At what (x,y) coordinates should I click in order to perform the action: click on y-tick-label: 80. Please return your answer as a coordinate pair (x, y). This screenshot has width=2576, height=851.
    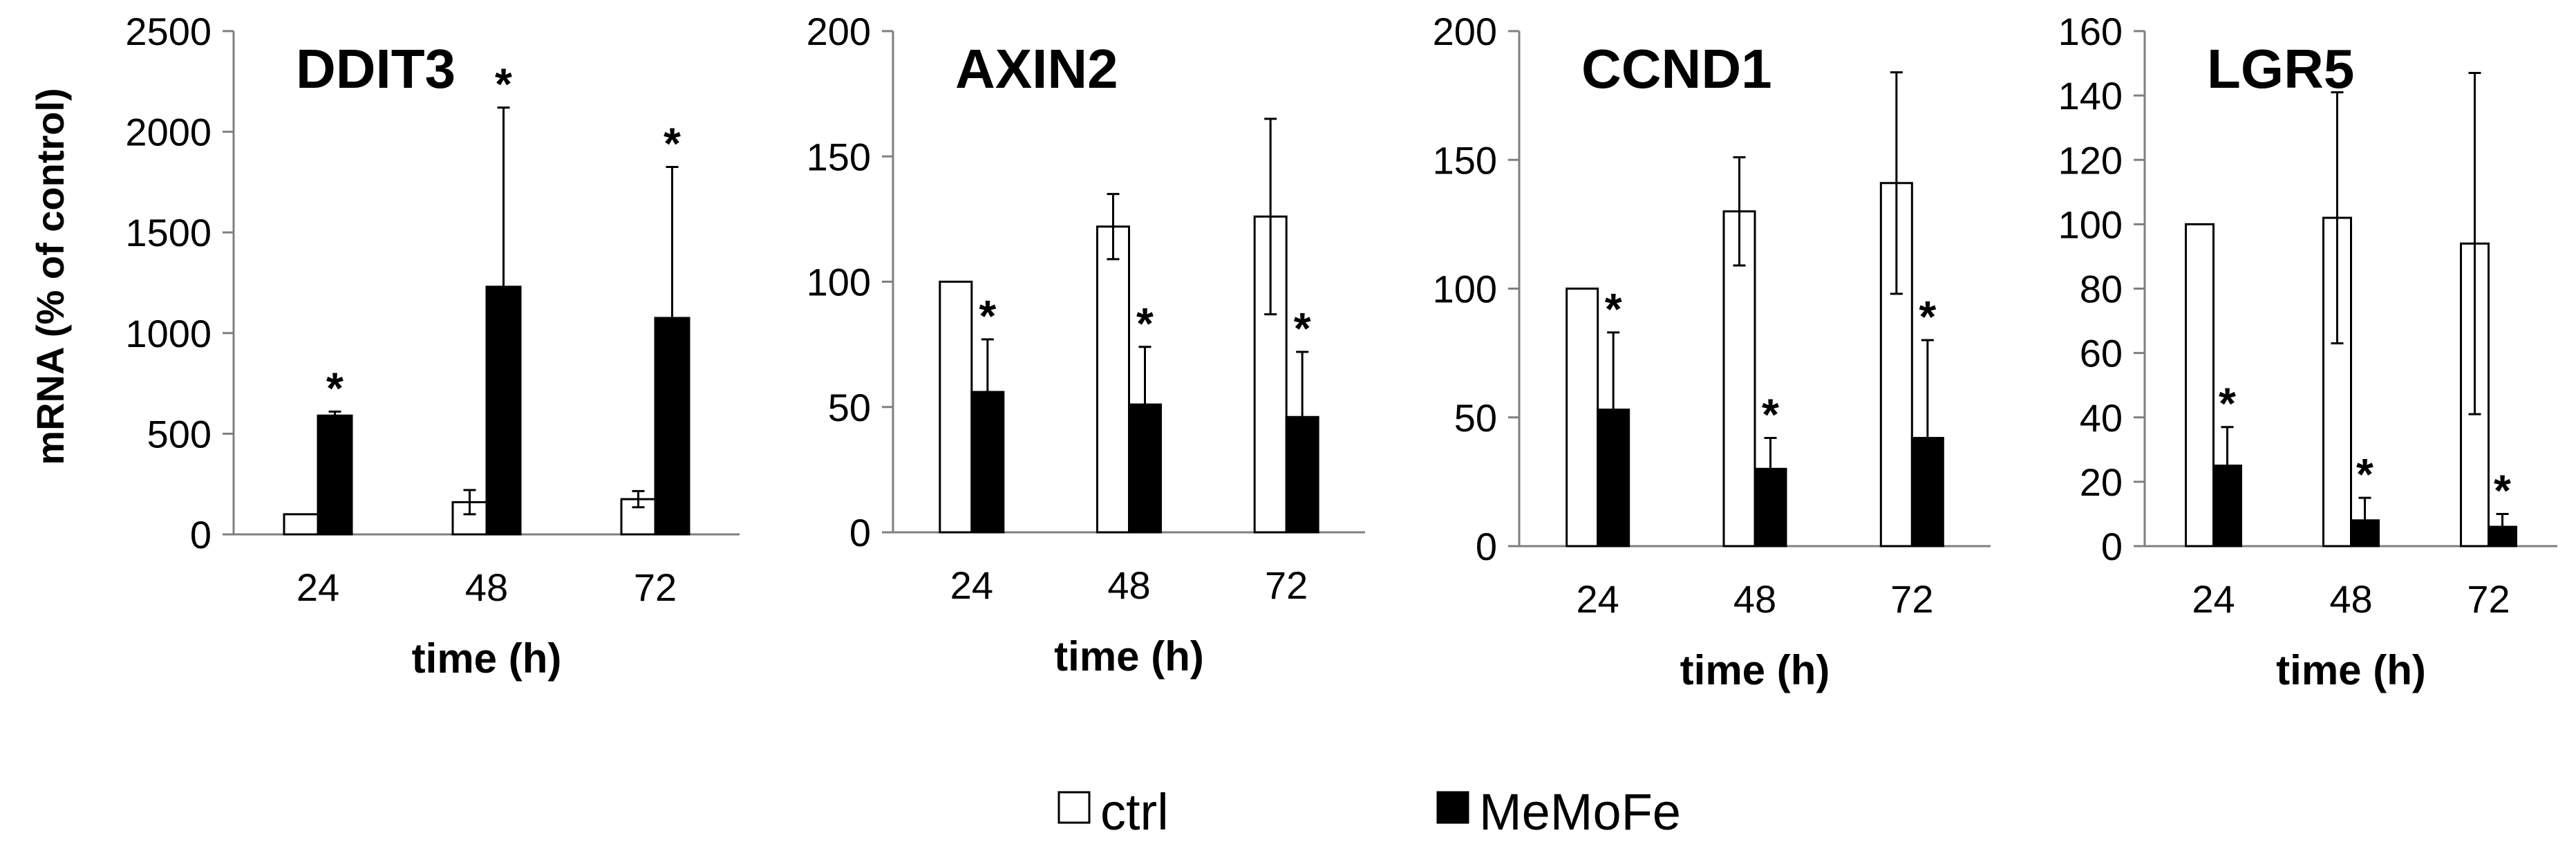
    Looking at the image, I should click on (2101, 289).